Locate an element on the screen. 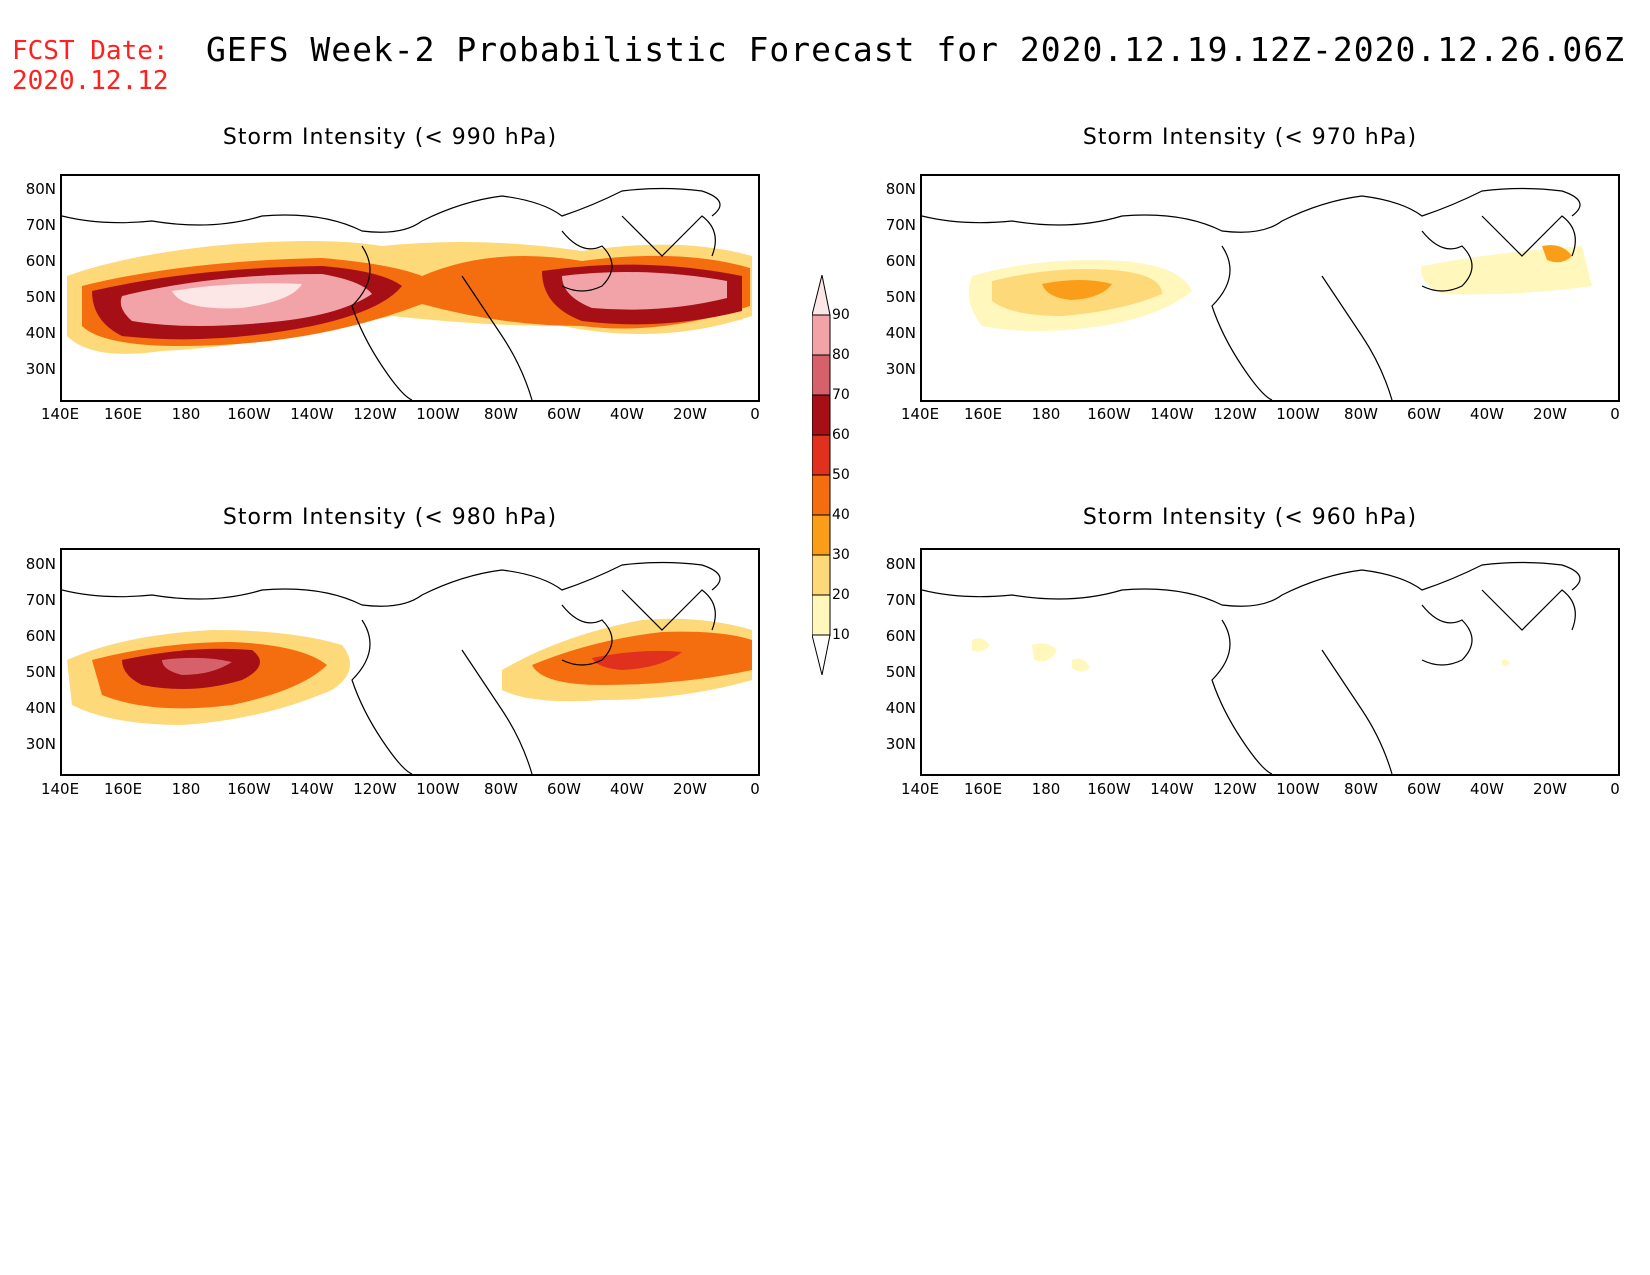 This screenshot has width=1650, height=1275. colorbar-label: 30 is located at coordinates (841, 555).